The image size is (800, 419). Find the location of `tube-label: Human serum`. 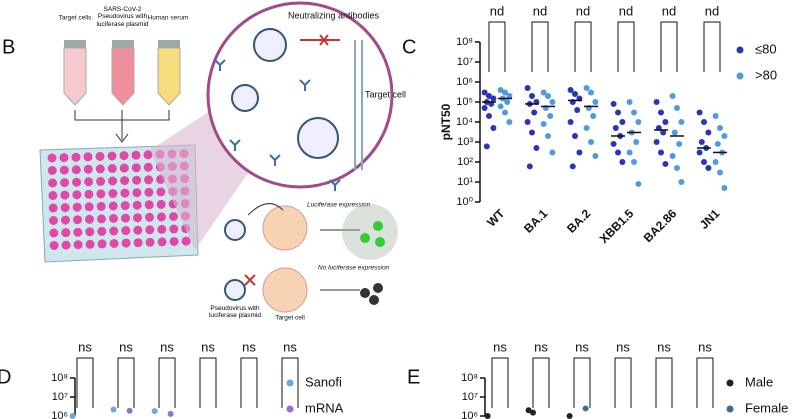

tube-label: Human serum is located at coordinates (168, 18).